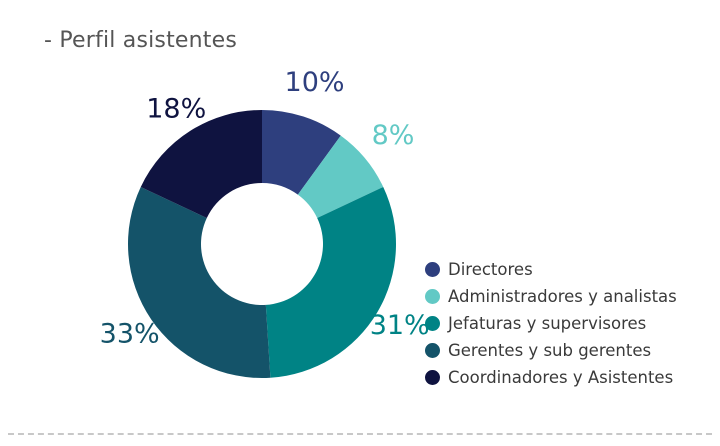 This screenshot has width=720, height=446. Describe the element at coordinates (130, 333) in the screenshot. I see `slice-percent-label-4: 33%` at that location.